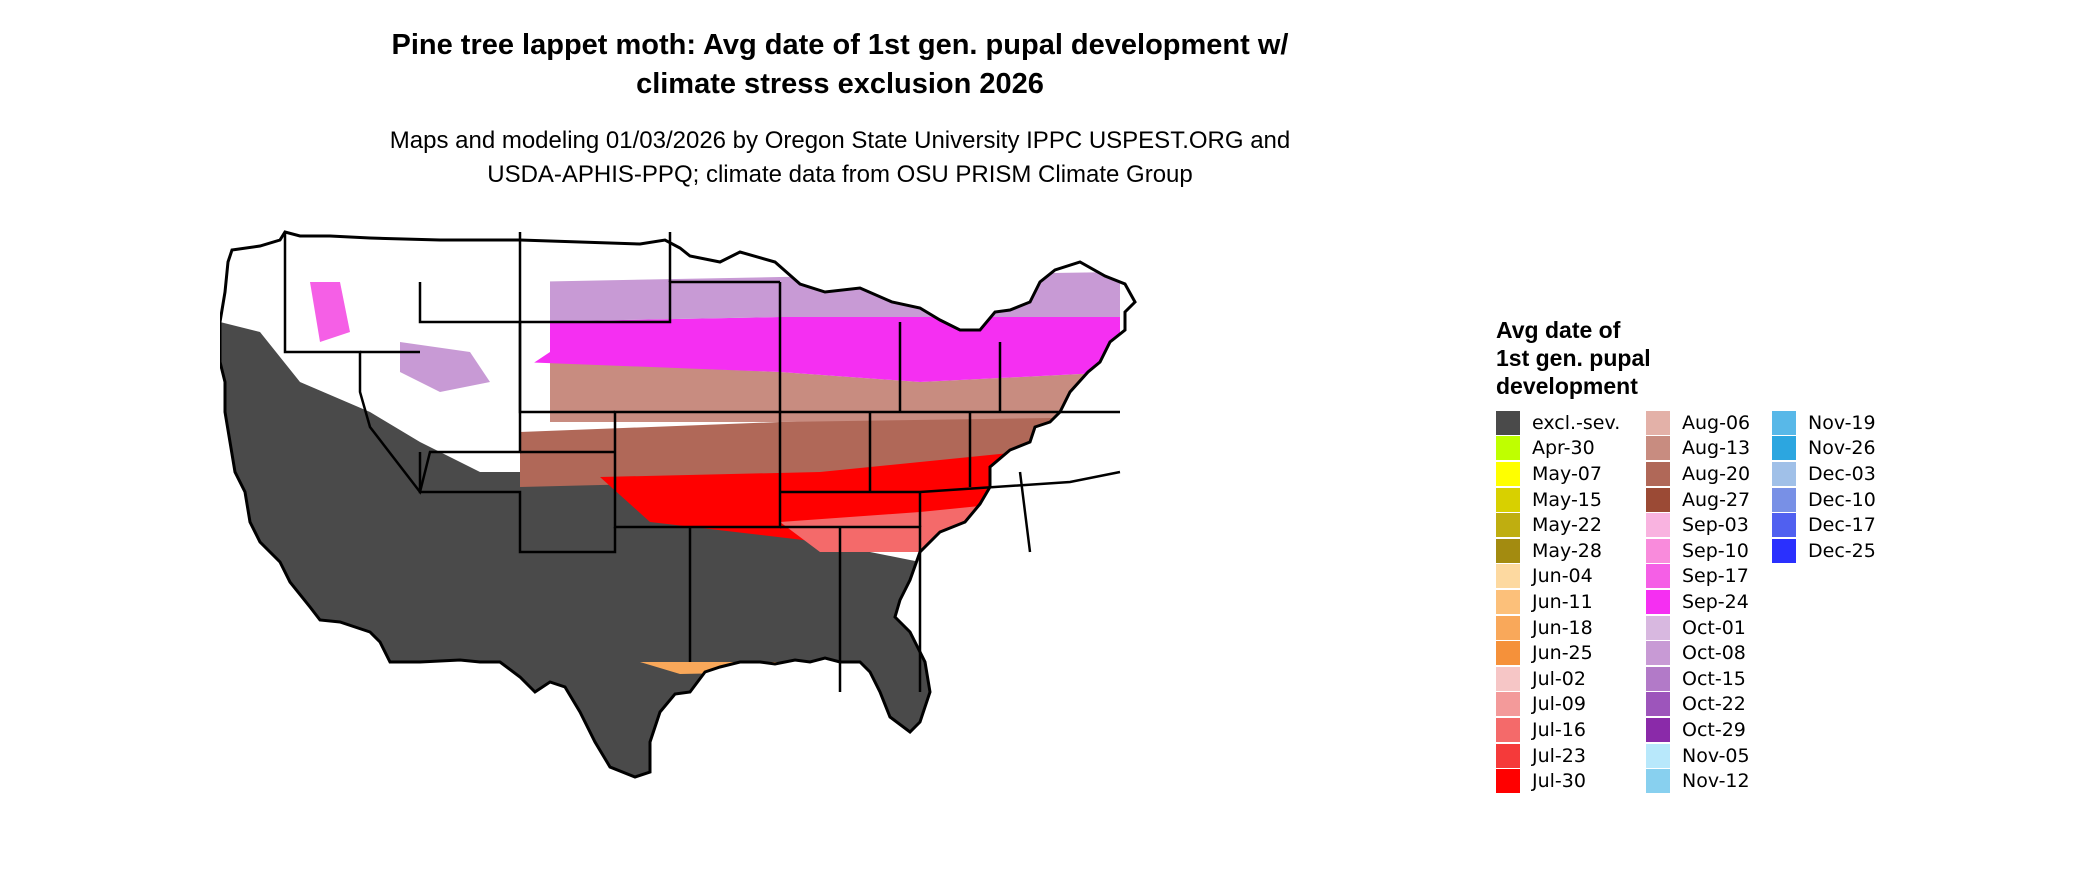  What do you see at coordinates (1698, 653) in the screenshot?
I see `legend-item: Oct-08` at bounding box center [1698, 653].